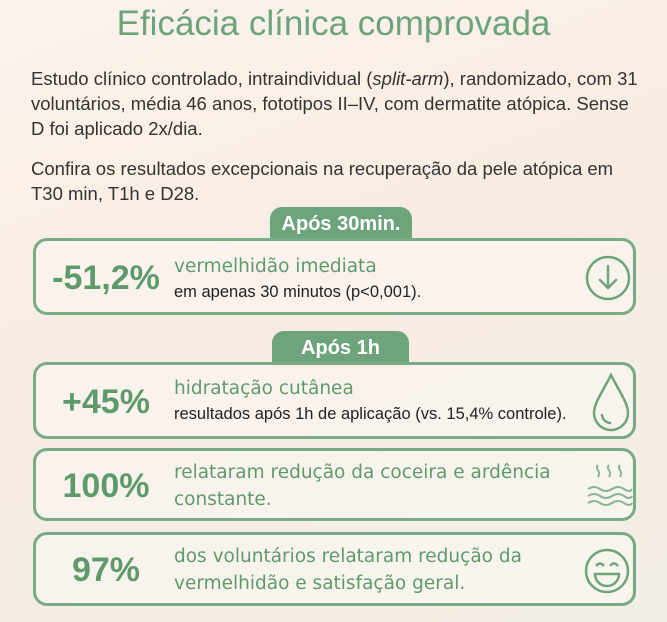  Describe the element at coordinates (106, 402) in the screenshot. I see `stat: +45%` at that location.